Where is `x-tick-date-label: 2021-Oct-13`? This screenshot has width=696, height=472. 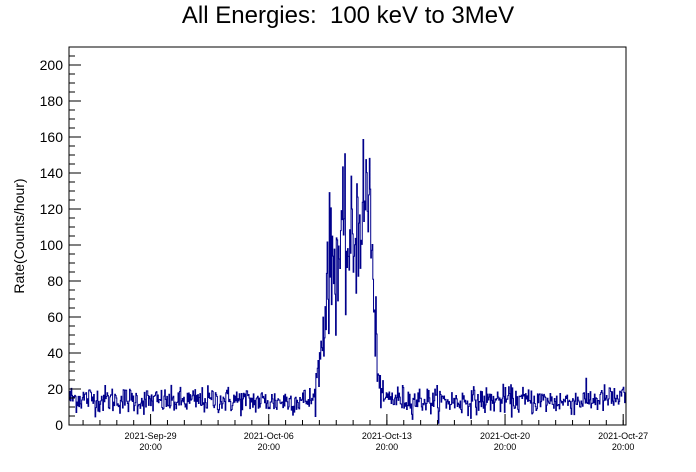 x-tick-date-label: 2021-Oct-13 is located at coordinates (387, 436).